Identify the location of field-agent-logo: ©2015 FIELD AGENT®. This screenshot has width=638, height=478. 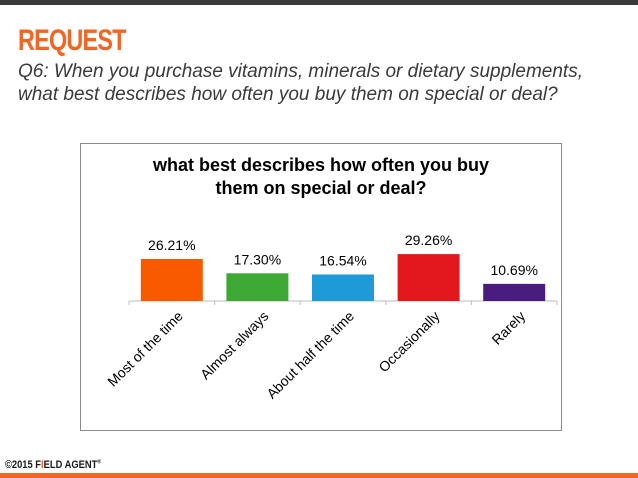
(53, 465).